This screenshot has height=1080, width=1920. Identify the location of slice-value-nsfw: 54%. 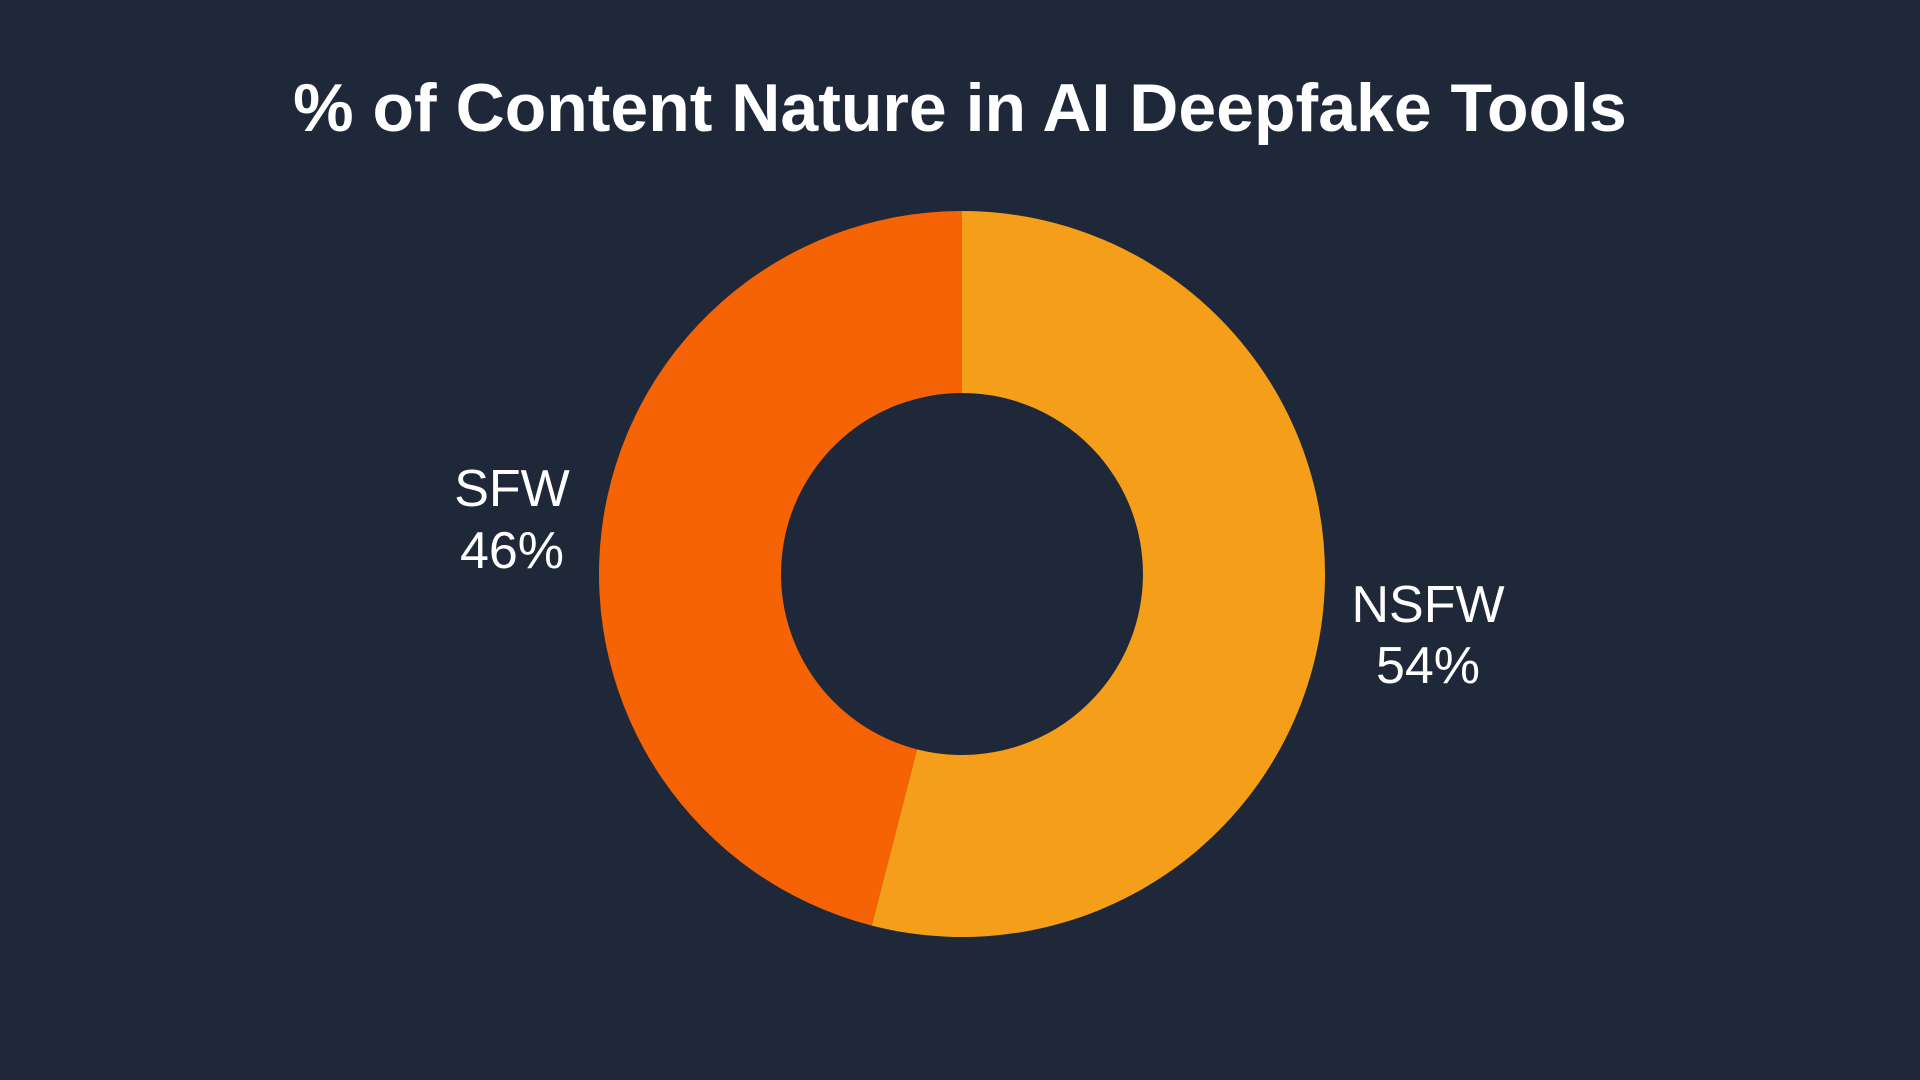
(1428, 666).